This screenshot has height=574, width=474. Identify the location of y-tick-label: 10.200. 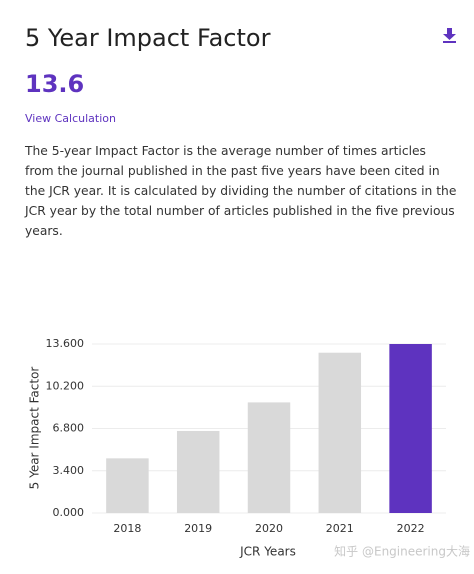
(65, 385).